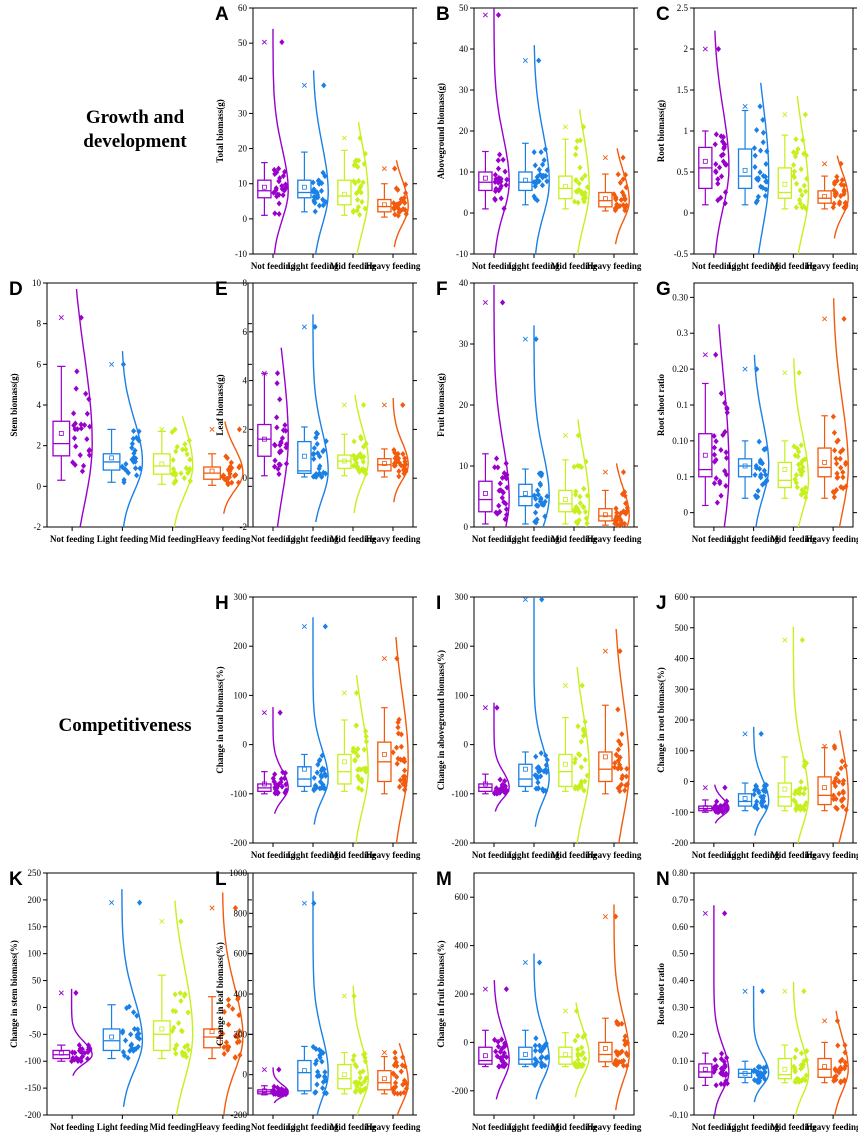 The width and height of the screenshot is (858, 1136). Describe the element at coordinates (222, 14) in the screenshot. I see `panel-letter: A` at that location.